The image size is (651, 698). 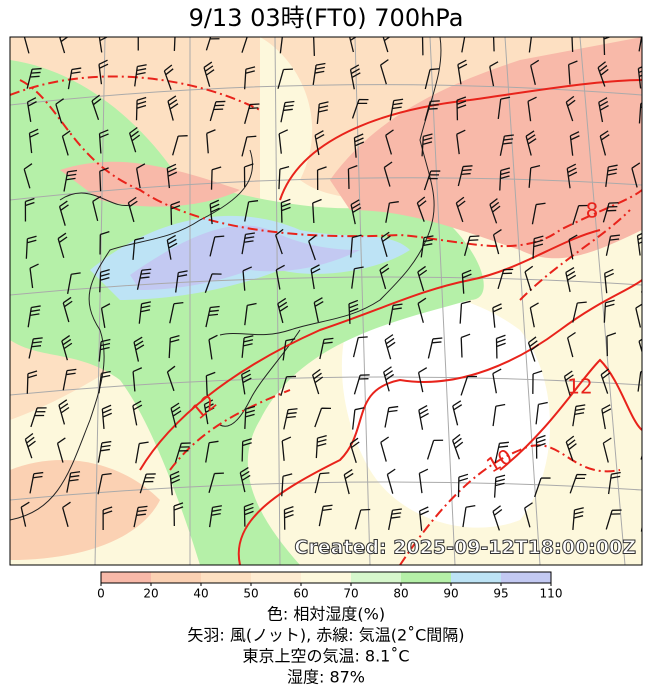 I want to click on colorbar-tick-label: 50, so click(x=250, y=594).